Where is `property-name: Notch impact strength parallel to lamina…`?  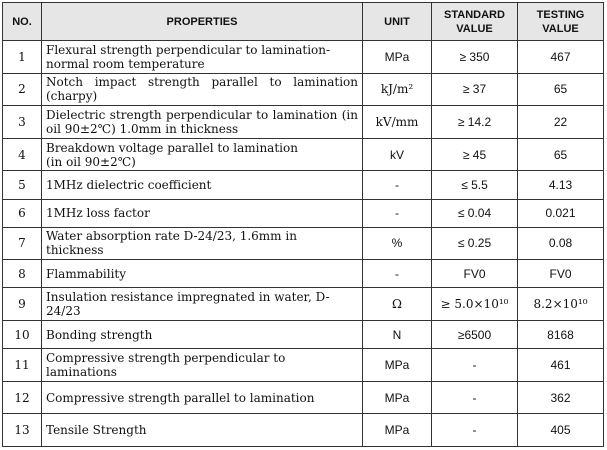
property-name: Notch impact strength parallel to lamina… is located at coordinates (202, 89).